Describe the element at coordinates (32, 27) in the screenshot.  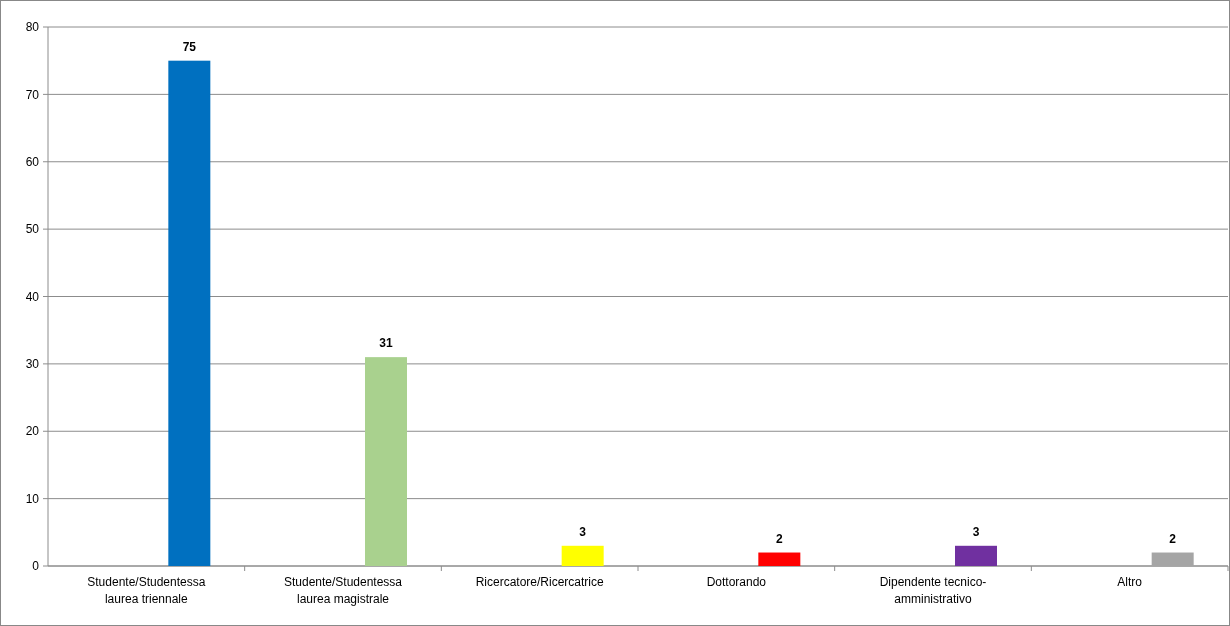
I see `y-tick-label: 80` at that location.